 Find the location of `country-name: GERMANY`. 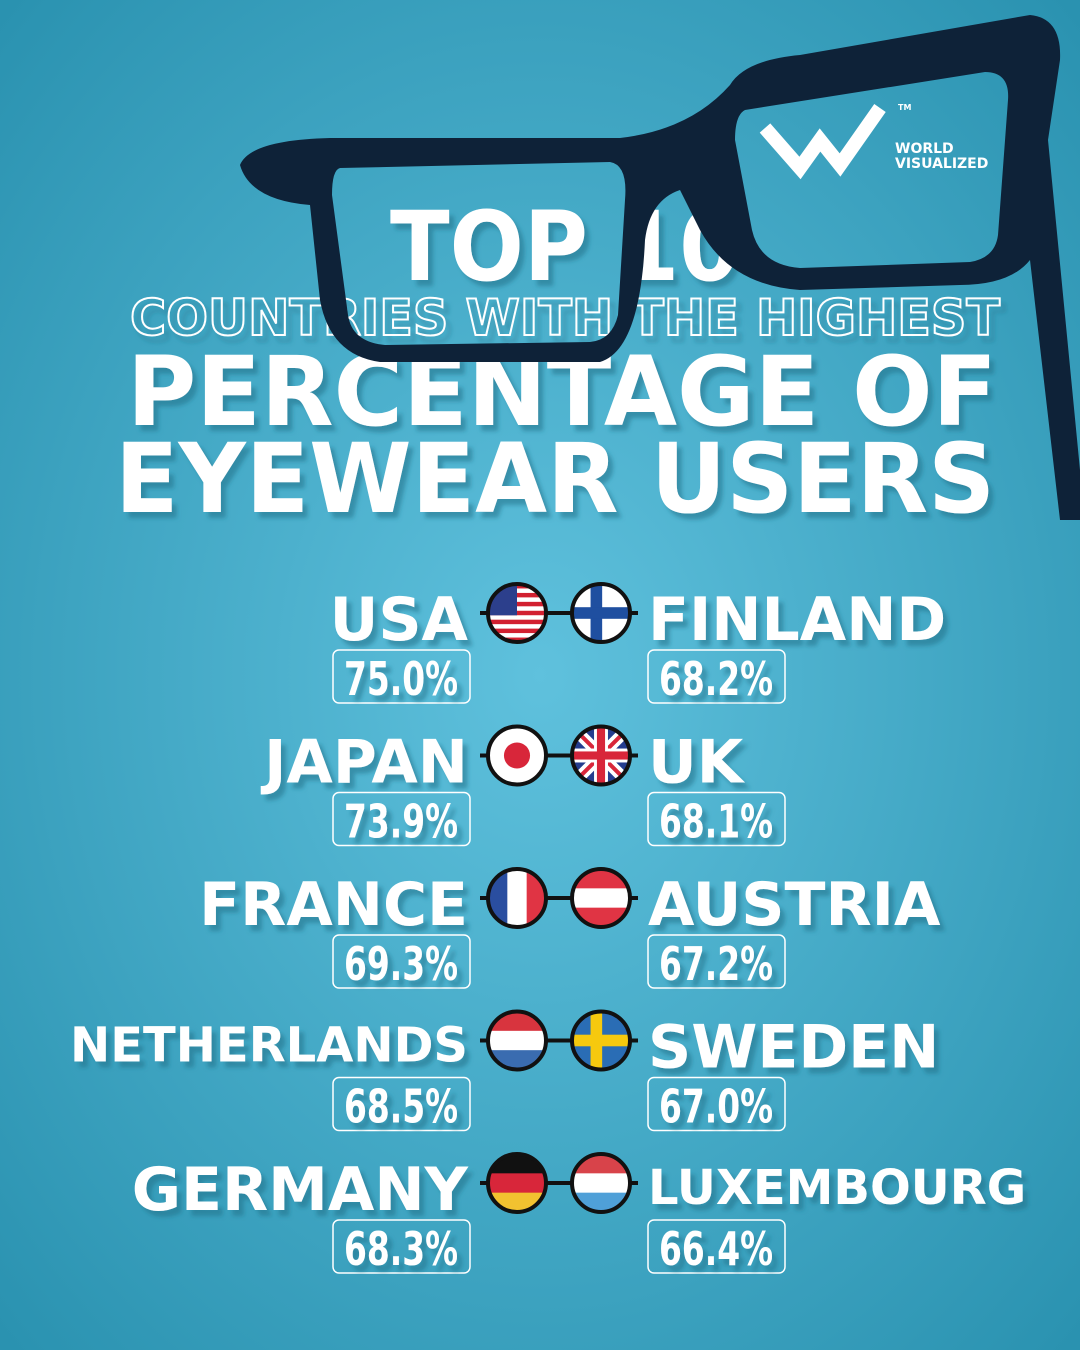

country-name: GERMANY is located at coordinates (301, 1190).